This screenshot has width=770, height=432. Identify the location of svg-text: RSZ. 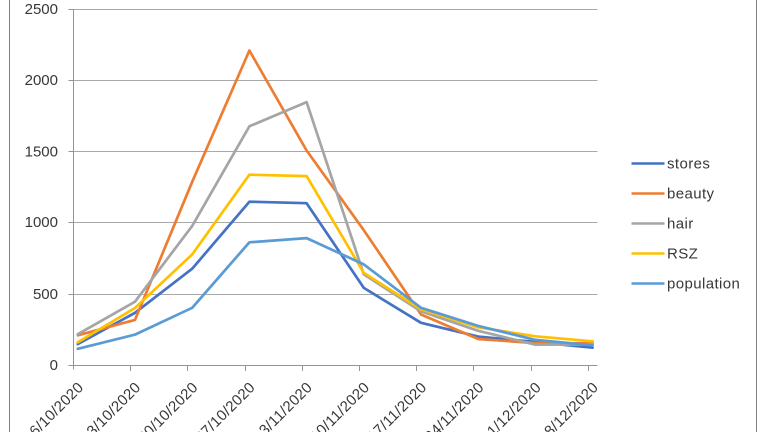
(682, 254).